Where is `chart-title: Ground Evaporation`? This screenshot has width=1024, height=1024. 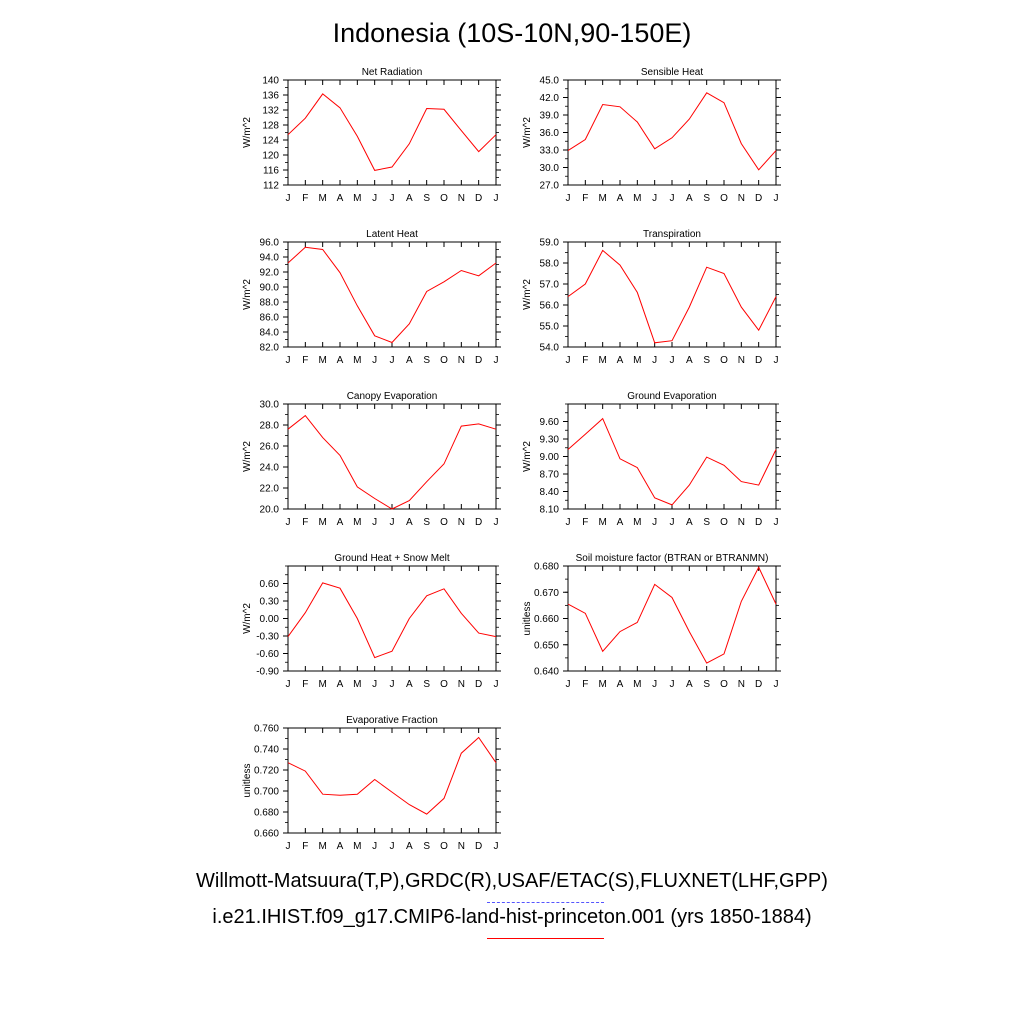 chart-title: Ground Evaporation is located at coordinates (672, 396).